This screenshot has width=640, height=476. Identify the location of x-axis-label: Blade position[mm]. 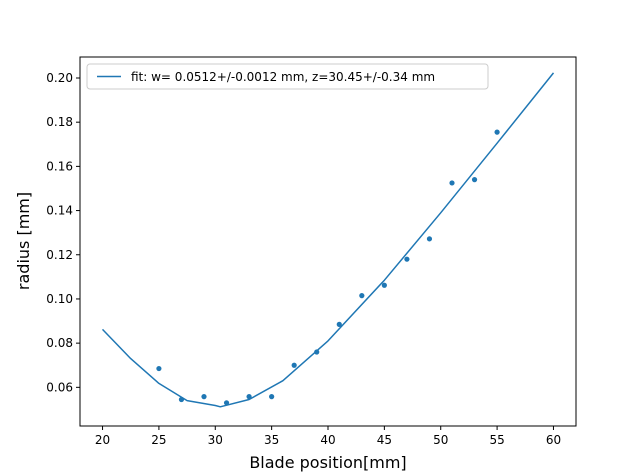
(327, 462).